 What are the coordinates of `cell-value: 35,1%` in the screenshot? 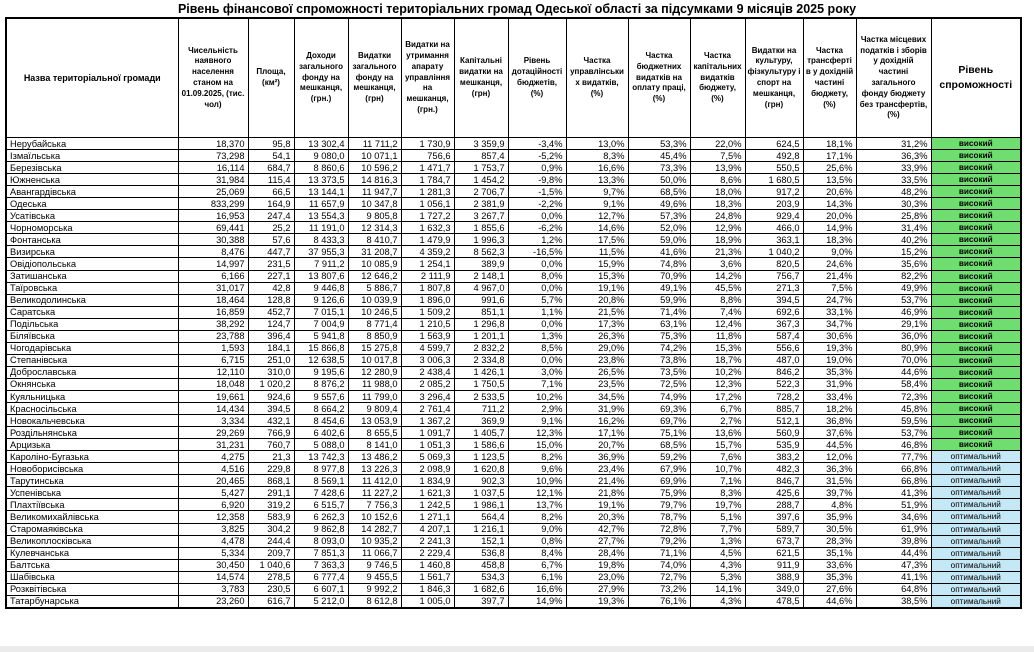 It's located at (829, 553).